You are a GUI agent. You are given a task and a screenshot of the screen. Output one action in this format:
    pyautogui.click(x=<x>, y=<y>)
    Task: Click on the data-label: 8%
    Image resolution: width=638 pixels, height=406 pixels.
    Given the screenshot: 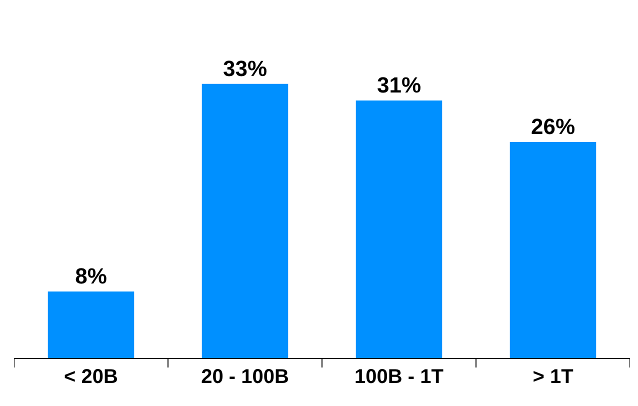 What is the action you would take?
    pyautogui.click(x=91, y=276)
    